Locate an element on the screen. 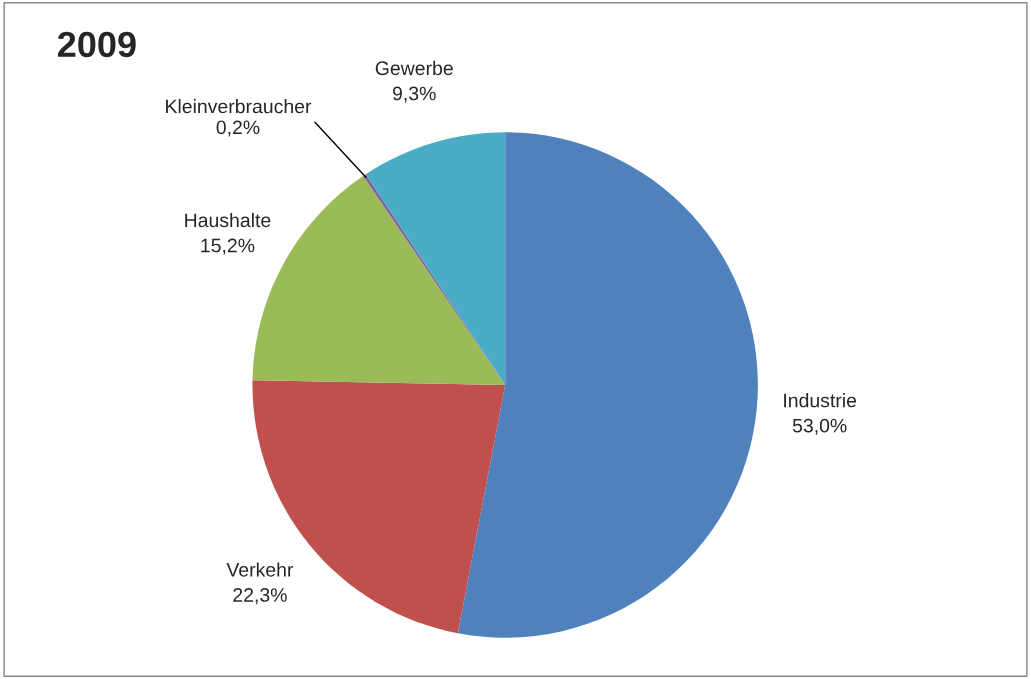  data-label: 53,0% is located at coordinates (819, 426).